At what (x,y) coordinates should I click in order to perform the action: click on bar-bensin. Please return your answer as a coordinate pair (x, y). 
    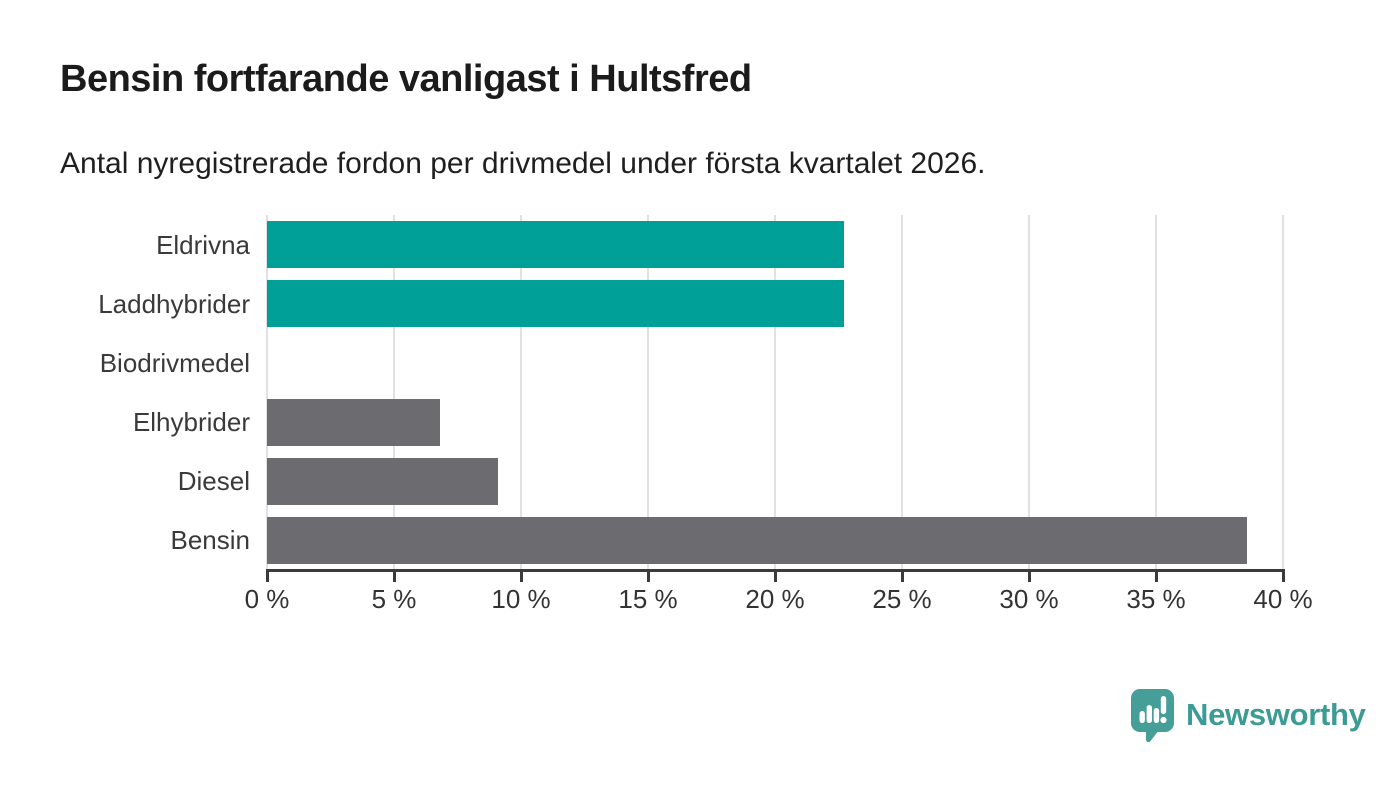
    Looking at the image, I should click on (757, 540).